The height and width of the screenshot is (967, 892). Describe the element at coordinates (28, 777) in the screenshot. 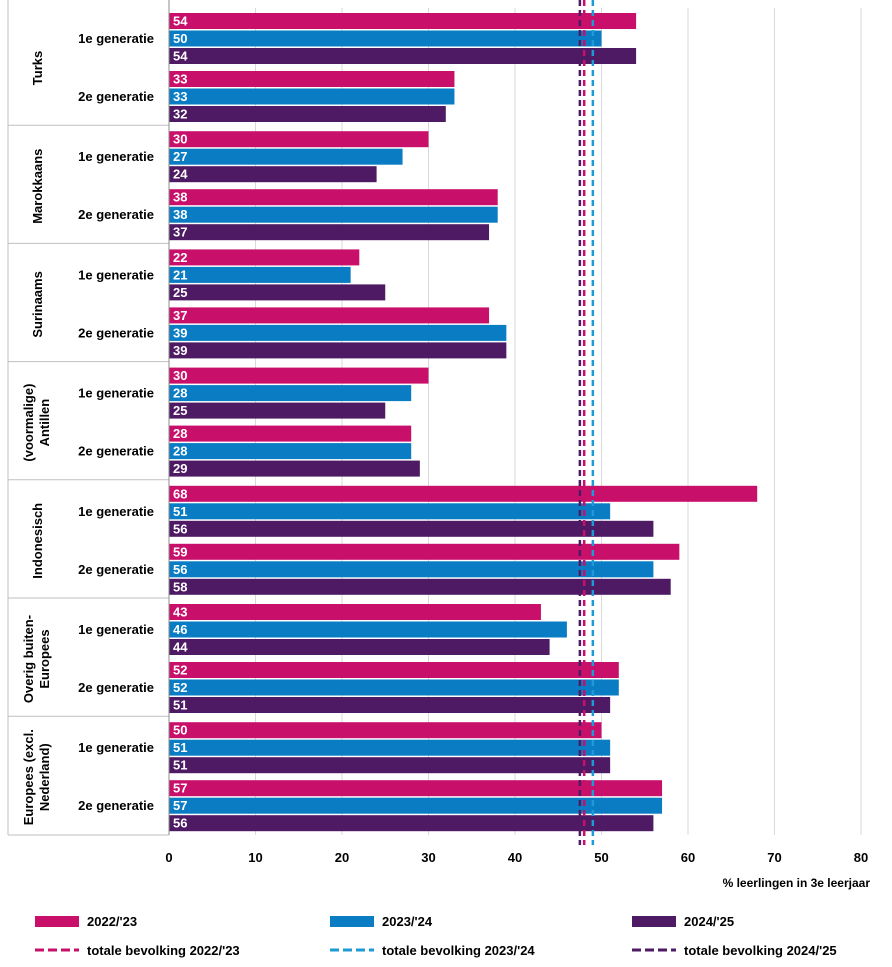

I see `group-label-line: Europees (excl.` at that location.